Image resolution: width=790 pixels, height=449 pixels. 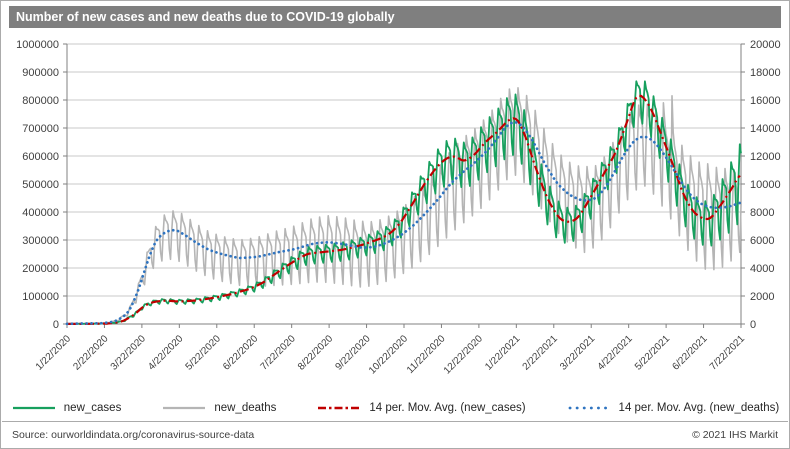 I want to click on x-axis-tick-label: 4/22/2020, so click(x=166, y=353).